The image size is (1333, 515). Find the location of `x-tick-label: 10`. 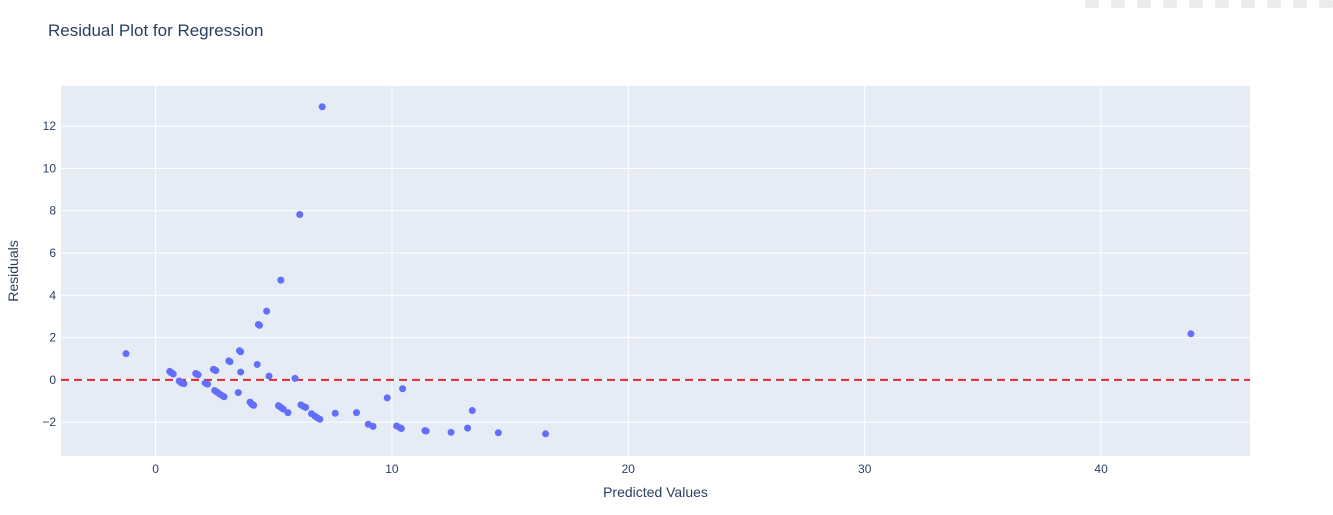

x-tick-label: 10 is located at coordinates (392, 469).